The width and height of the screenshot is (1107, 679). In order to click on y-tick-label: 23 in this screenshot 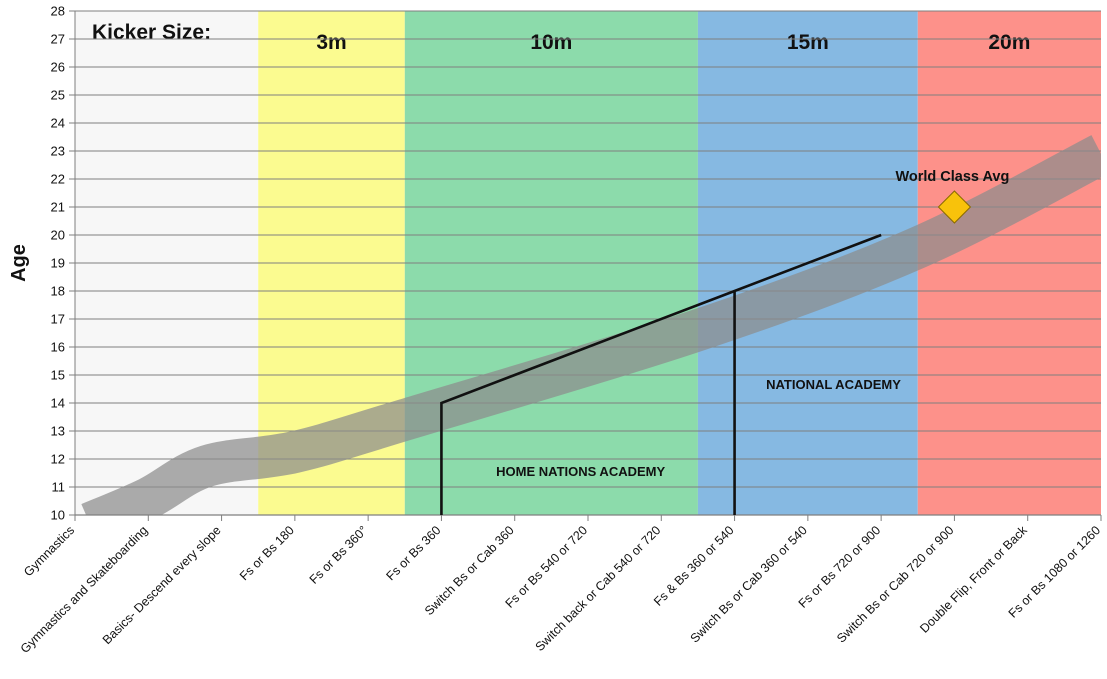, I will do `click(58, 151)`.